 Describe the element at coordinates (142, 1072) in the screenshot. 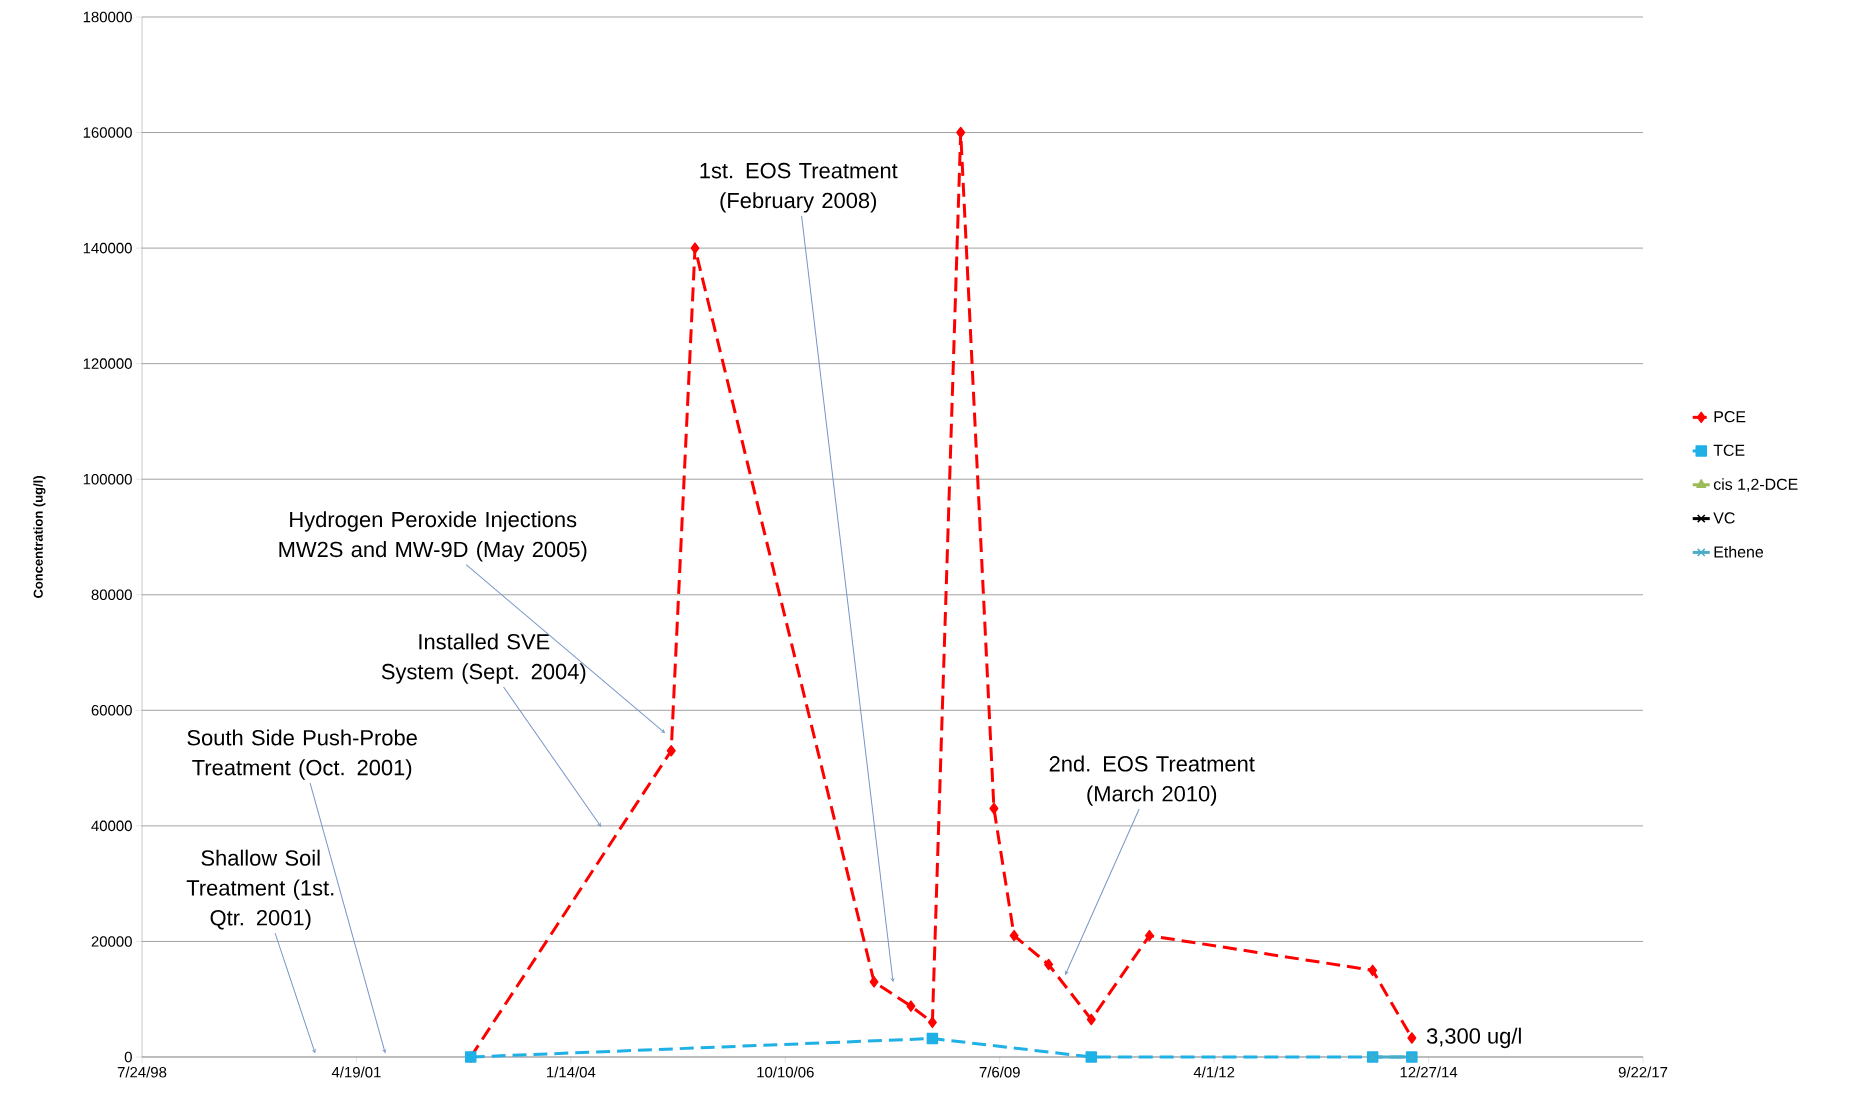

I see `x-tick-label: 7/24/98` at that location.